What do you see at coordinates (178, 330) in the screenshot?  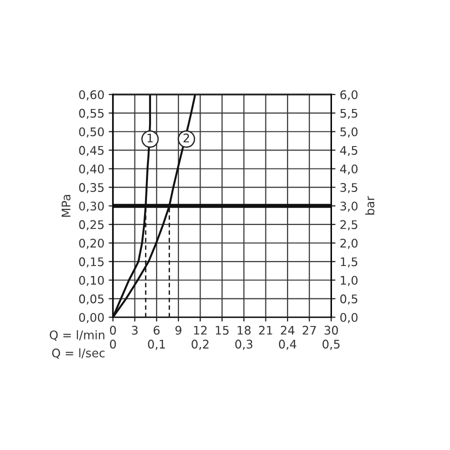 I see `x-tick-label: 9` at bounding box center [178, 330].